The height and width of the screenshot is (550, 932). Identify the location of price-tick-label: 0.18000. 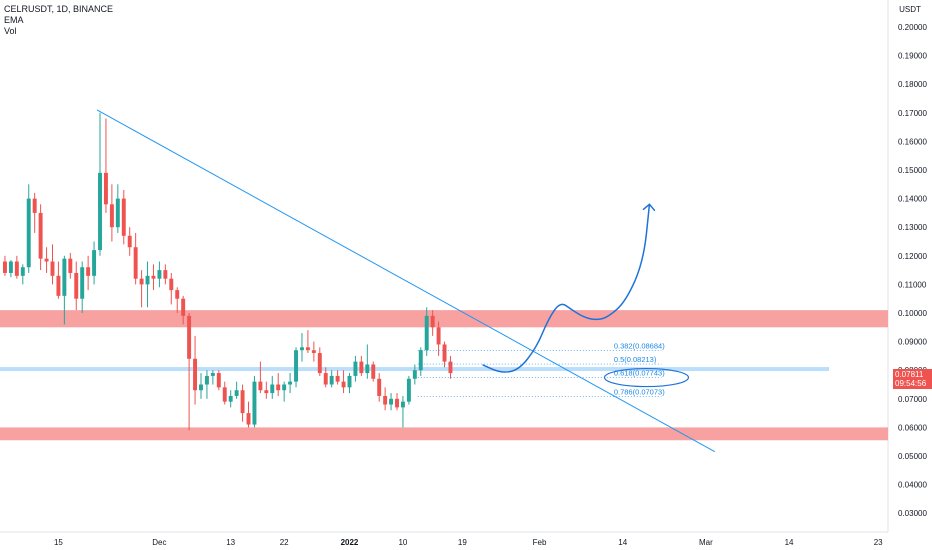
(912, 84).